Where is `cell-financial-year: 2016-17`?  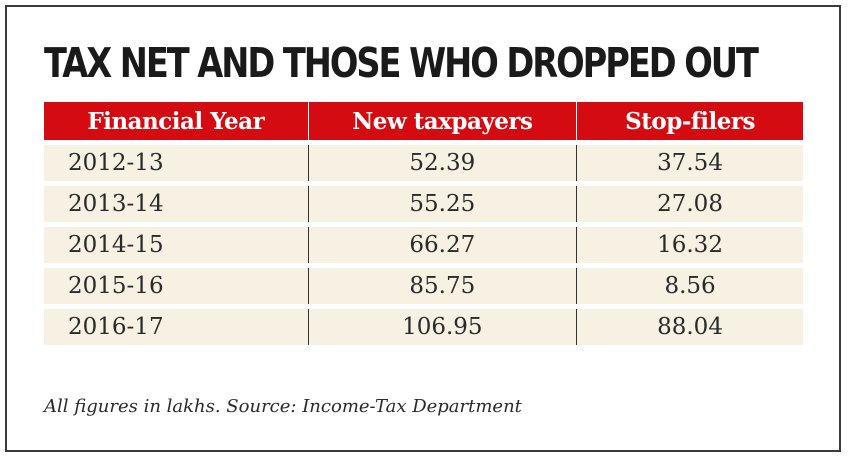 cell-financial-year: 2016-17 is located at coordinates (176, 327).